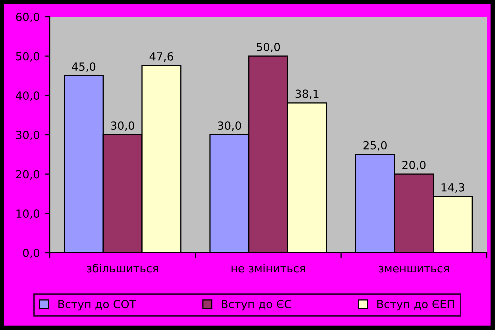  I want to click on y-tick-label: 40,0, so click(28, 97).